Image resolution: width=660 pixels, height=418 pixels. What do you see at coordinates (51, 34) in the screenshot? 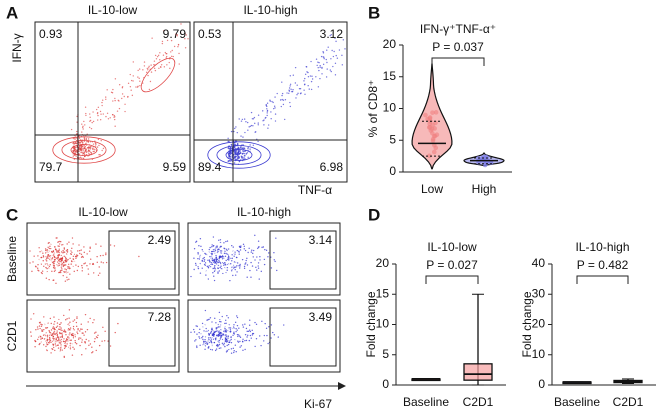
I see `quadrant-percent: 0.93` at bounding box center [51, 34].